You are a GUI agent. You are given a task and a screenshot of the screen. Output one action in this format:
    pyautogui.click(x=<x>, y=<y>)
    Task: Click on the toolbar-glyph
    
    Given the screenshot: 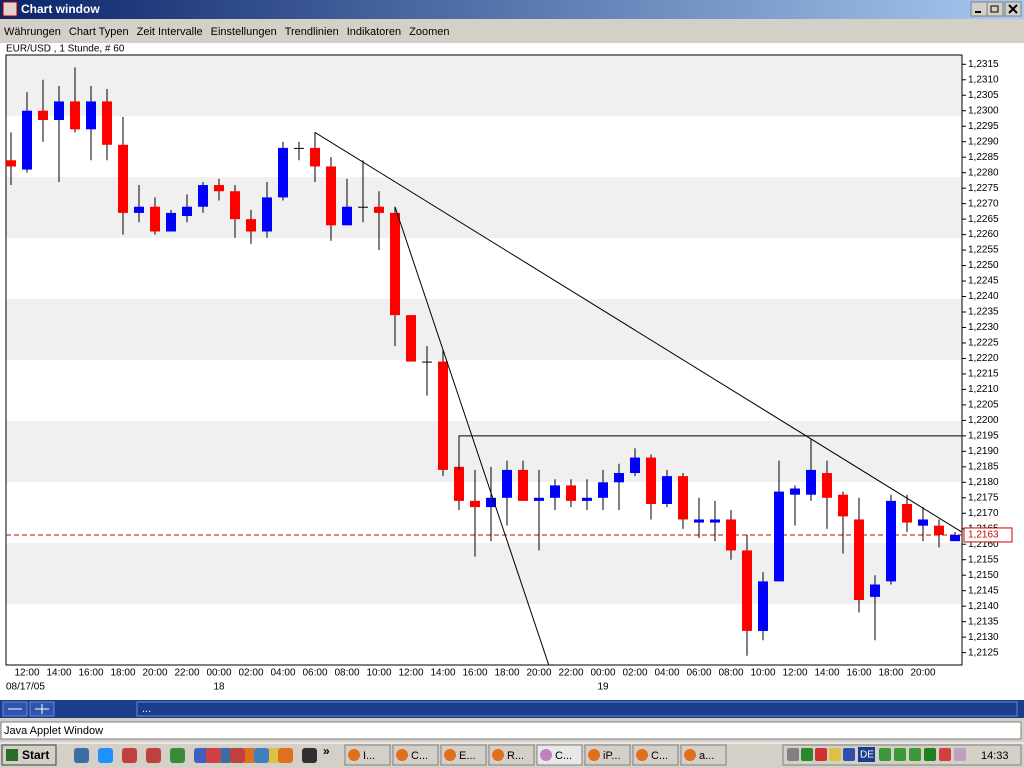 What is the action you would take?
    pyautogui.click(x=42, y=709)
    